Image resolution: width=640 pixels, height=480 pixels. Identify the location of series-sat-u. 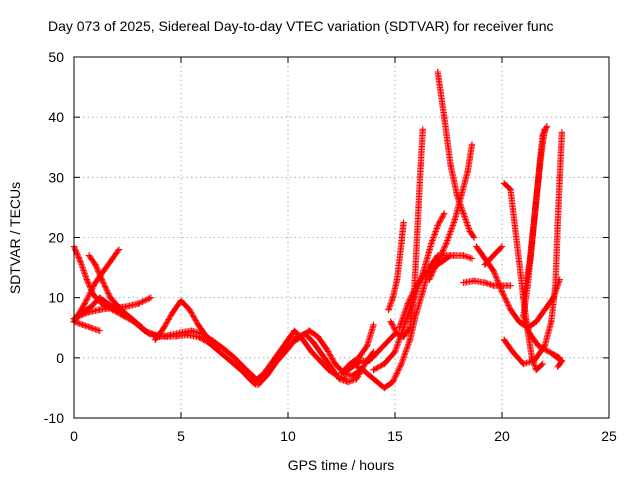
(518, 287).